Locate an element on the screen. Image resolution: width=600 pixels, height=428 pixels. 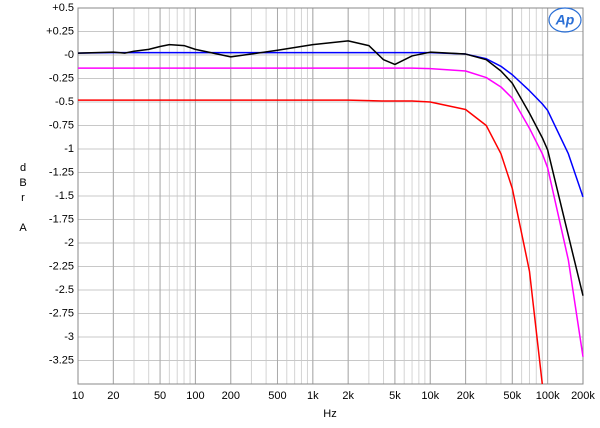
x-tick-label: 500 is located at coordinates (277, 396).